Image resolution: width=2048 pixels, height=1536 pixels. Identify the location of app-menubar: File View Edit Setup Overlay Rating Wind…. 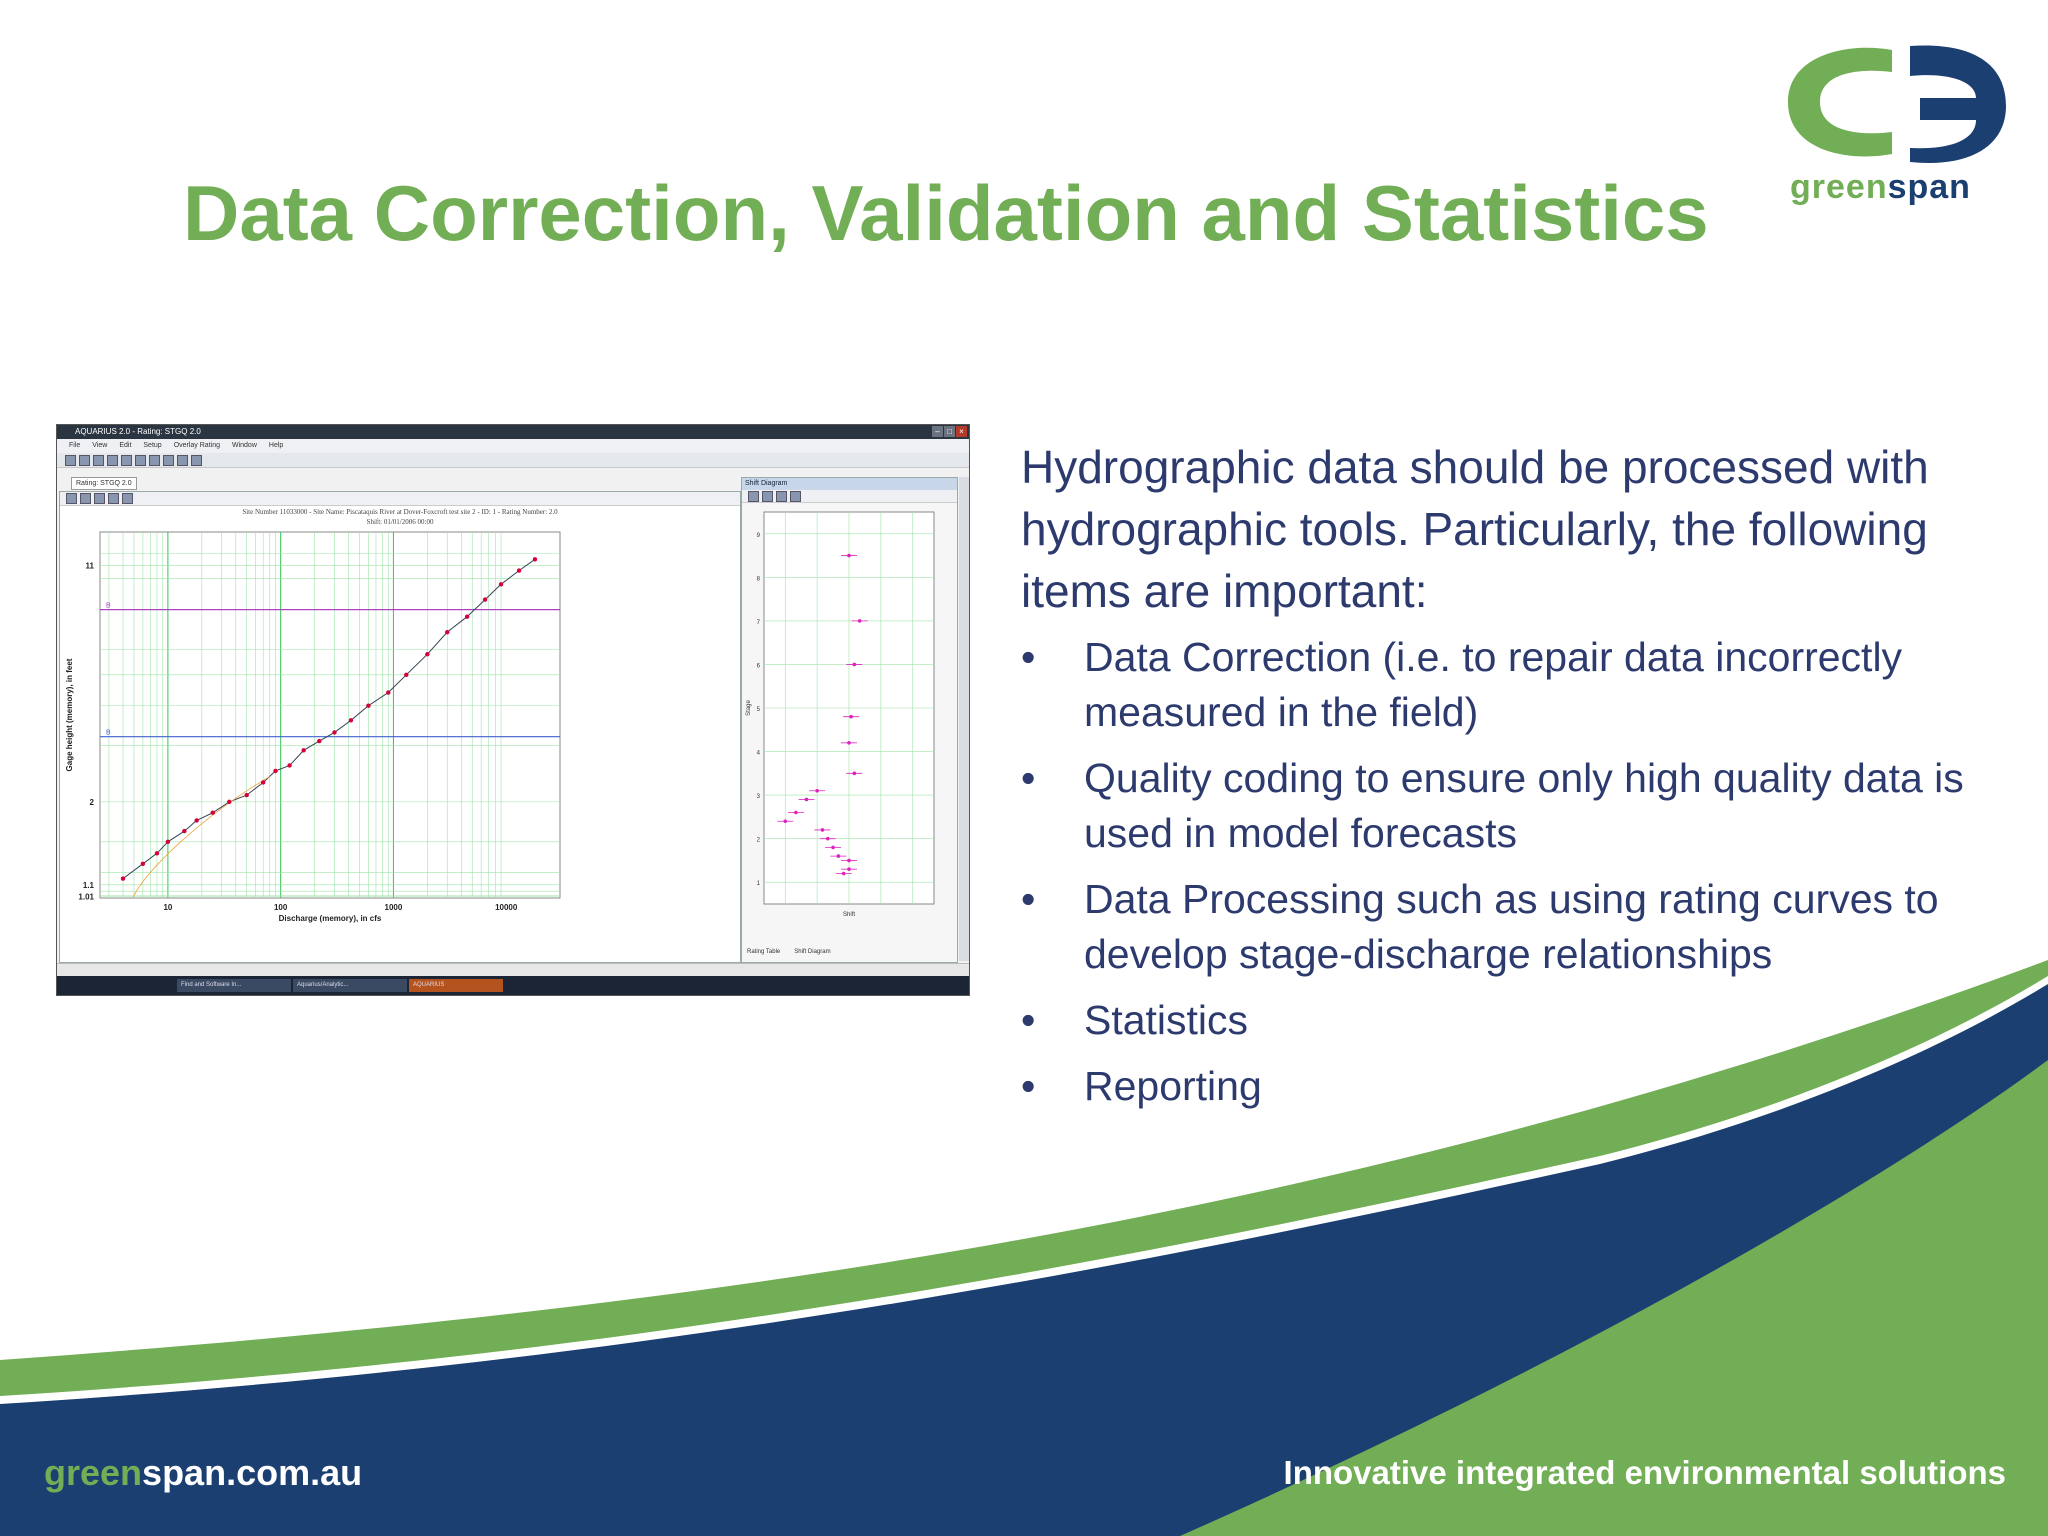
(513, 446).